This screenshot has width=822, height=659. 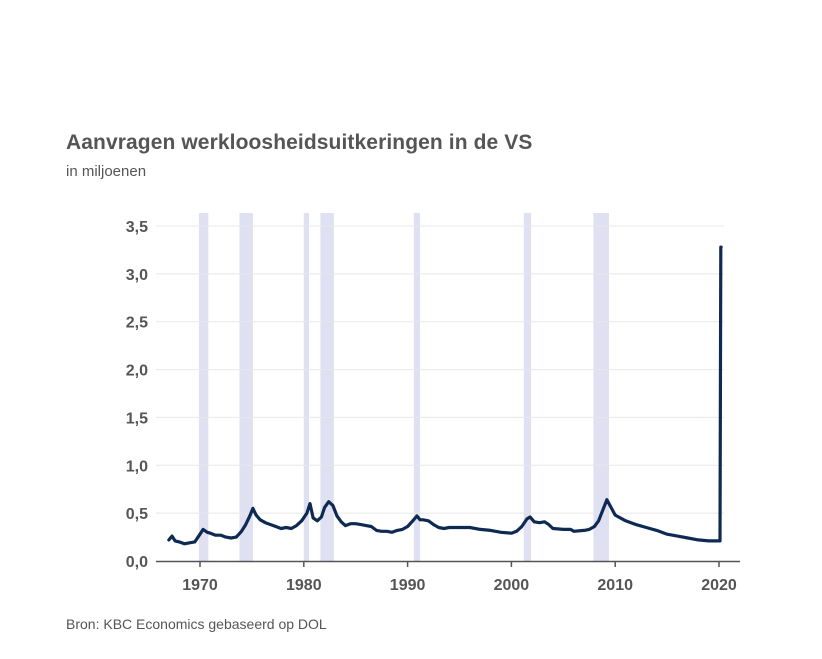 I want to click on y-tick-label: 2,5, so click(x=137, y=323).